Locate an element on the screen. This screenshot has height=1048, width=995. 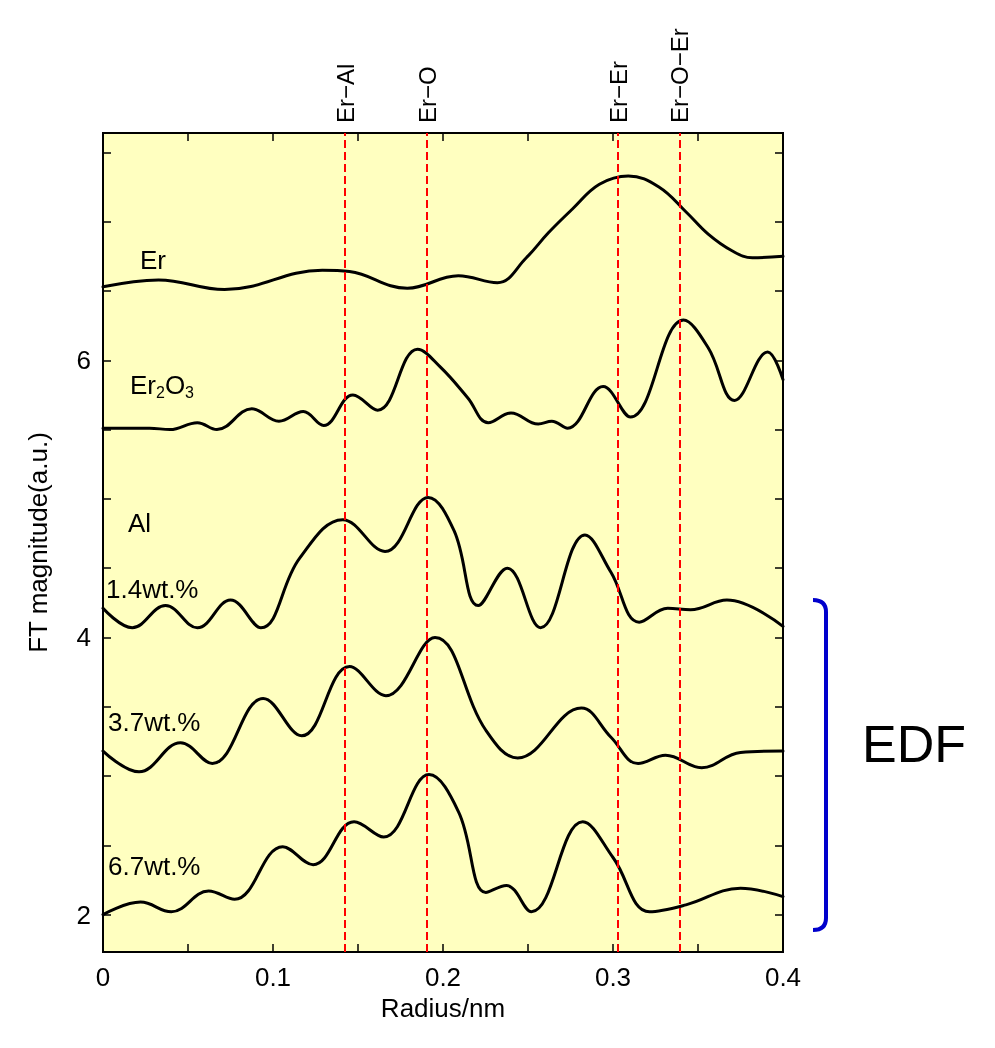
x-tick-label: 0 is located at coordinates (103, 977).